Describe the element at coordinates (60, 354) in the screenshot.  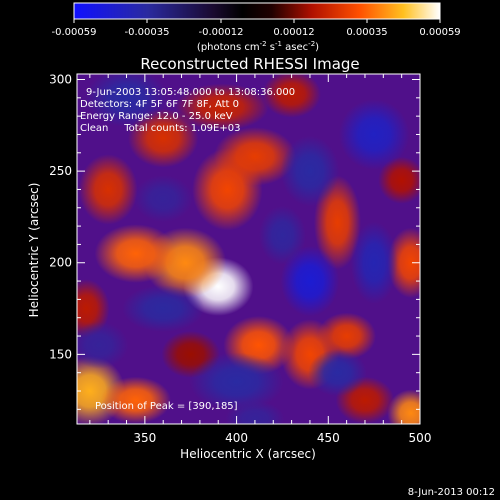
I see `y-tick-label: 150` at that location.